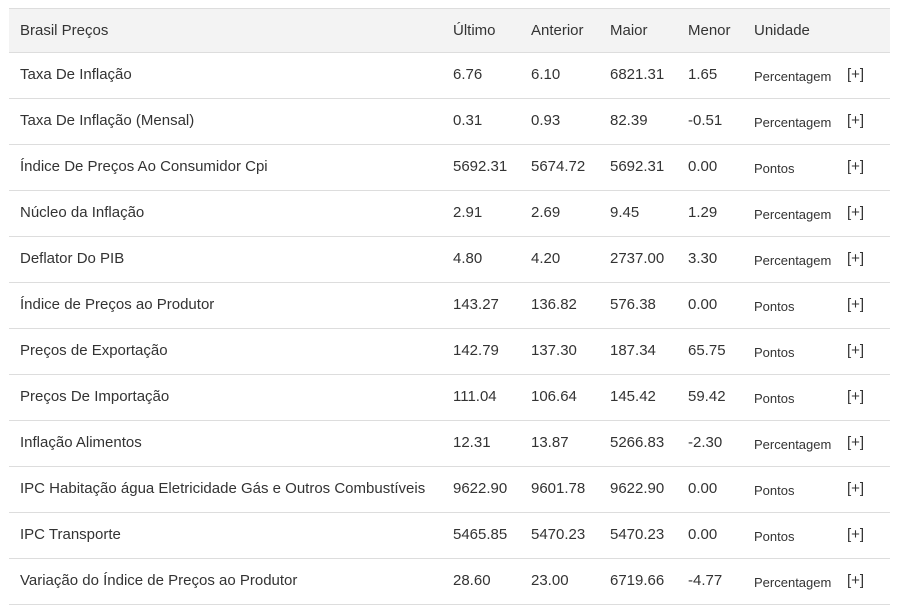  Describe the element at coordinates (488, 397) in the screenshot. I see `last-value: 111.04` at that location.